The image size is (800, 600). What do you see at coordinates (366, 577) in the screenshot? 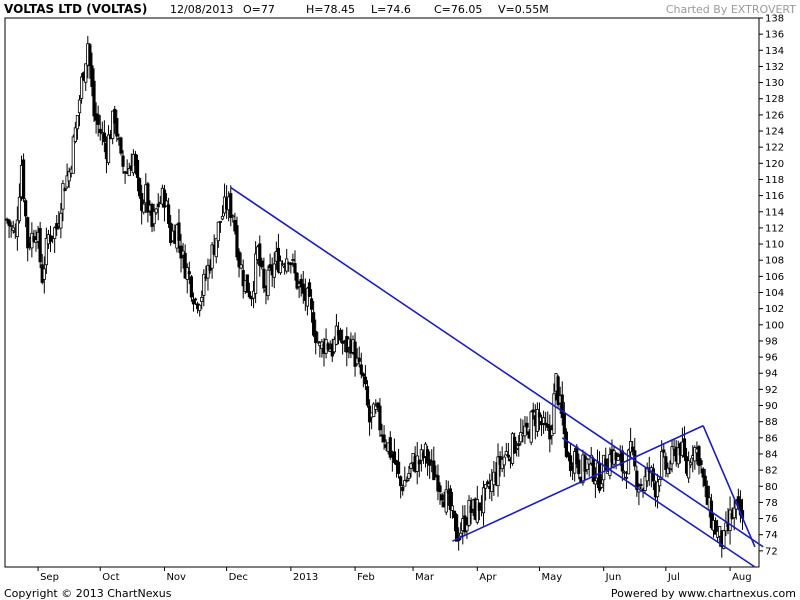
I see `x-tick-label: Feb` at bounding box center [366, 577].